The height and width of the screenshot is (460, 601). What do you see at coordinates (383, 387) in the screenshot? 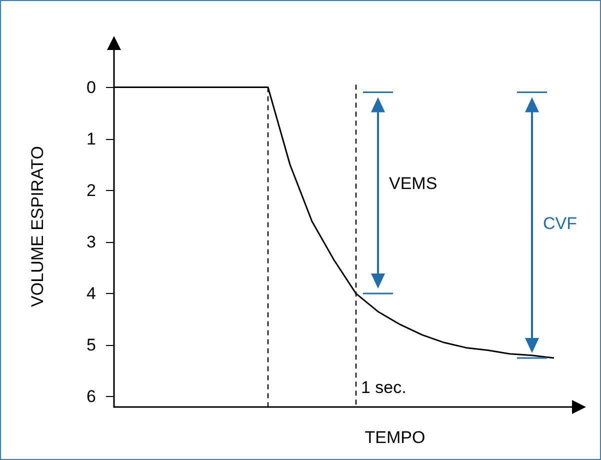
I see `annotation: 1 sec.` at bounding box center [383, 387].